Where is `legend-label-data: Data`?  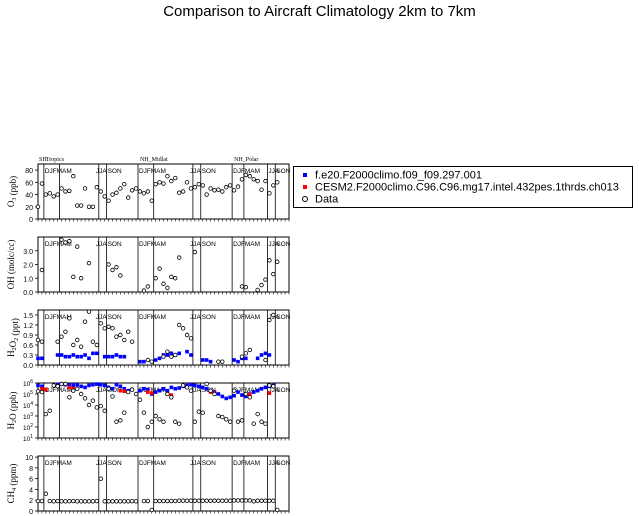
legend-label-data: Data is located at coordinates (327, 199).